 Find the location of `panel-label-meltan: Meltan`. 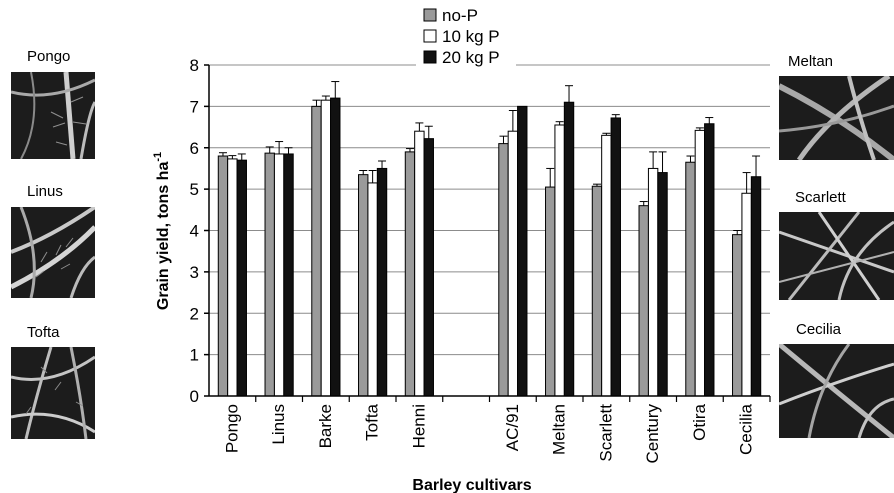

panel-label-meltan: Meltan is located at coordinates (811, 61).